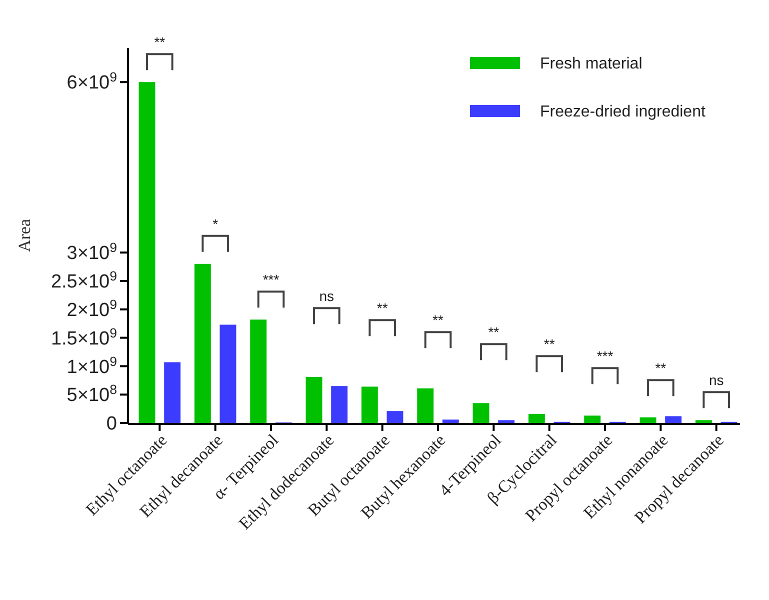  Describe the element at coordinates (215, 224) in the screenshot. I see `annotation: *` at that location.